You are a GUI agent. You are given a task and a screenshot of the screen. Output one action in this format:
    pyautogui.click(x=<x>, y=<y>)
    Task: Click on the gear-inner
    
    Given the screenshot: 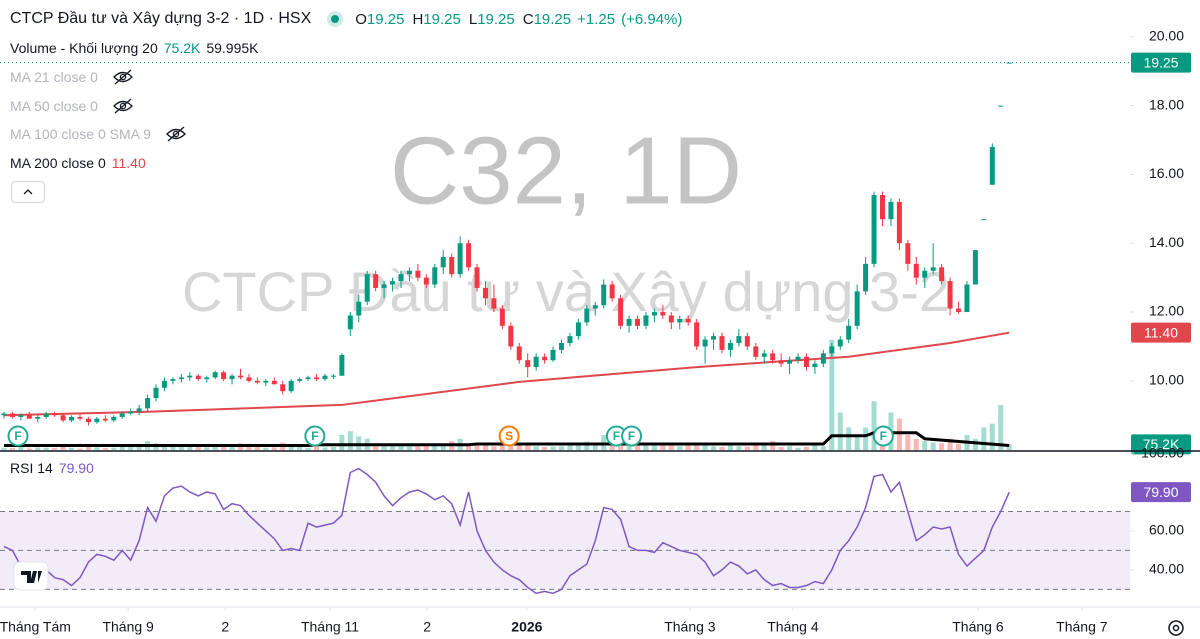 What is the action you would take?
    pyautogui.click(x=1176, y=628)
    